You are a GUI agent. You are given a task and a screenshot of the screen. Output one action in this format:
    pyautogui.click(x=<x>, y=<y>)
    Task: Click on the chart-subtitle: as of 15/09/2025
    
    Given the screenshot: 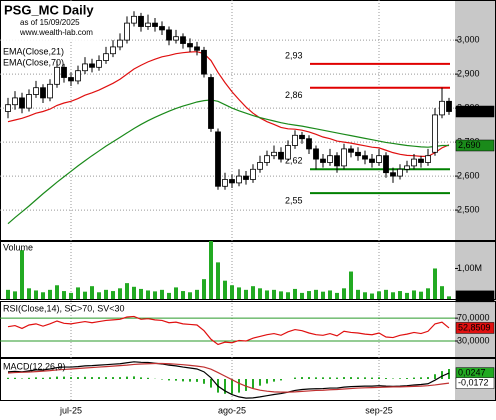 What is the action you would take?
    pyautogui.click(x=50, y=22)
    